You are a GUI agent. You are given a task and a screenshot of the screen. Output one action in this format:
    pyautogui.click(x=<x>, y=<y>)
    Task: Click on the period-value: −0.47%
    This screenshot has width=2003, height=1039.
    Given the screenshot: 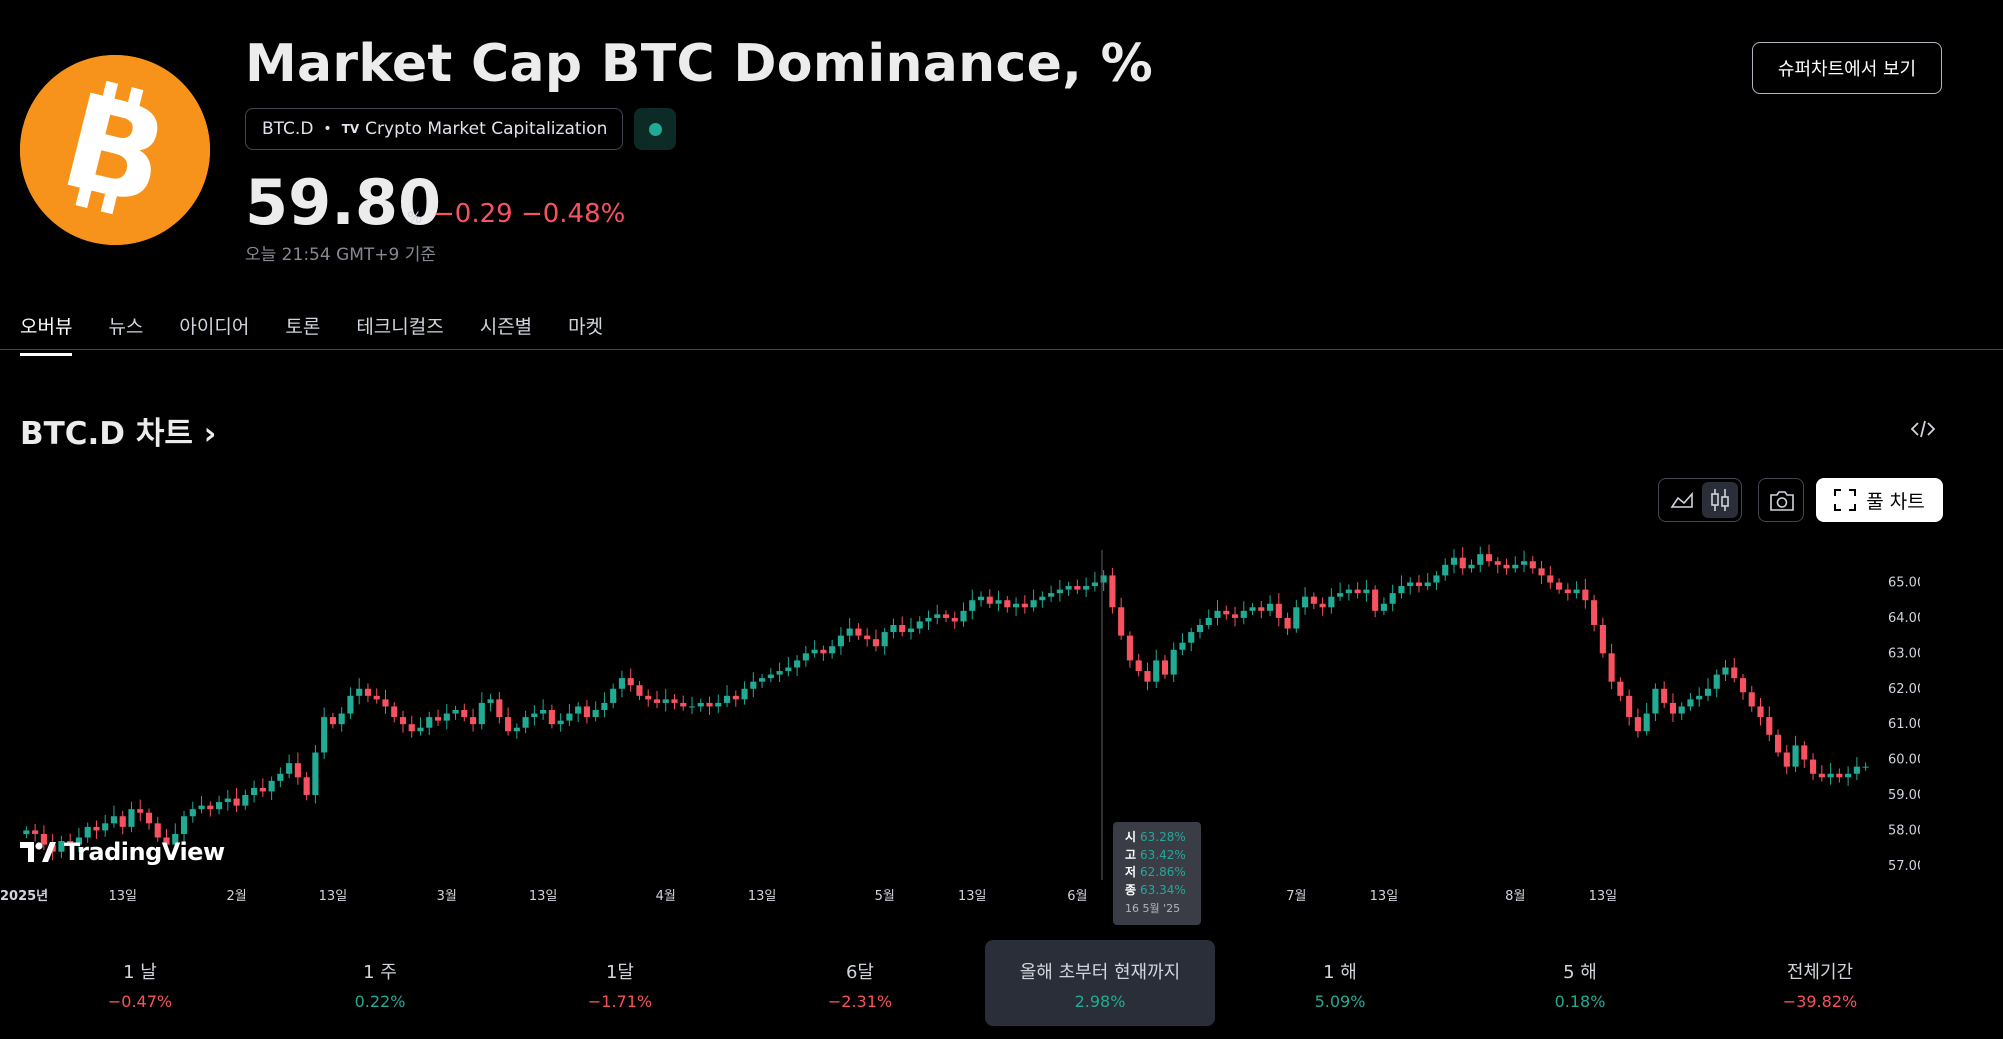 What is the action you would take?
    pyautogui.click(x=140, y=1001)
    